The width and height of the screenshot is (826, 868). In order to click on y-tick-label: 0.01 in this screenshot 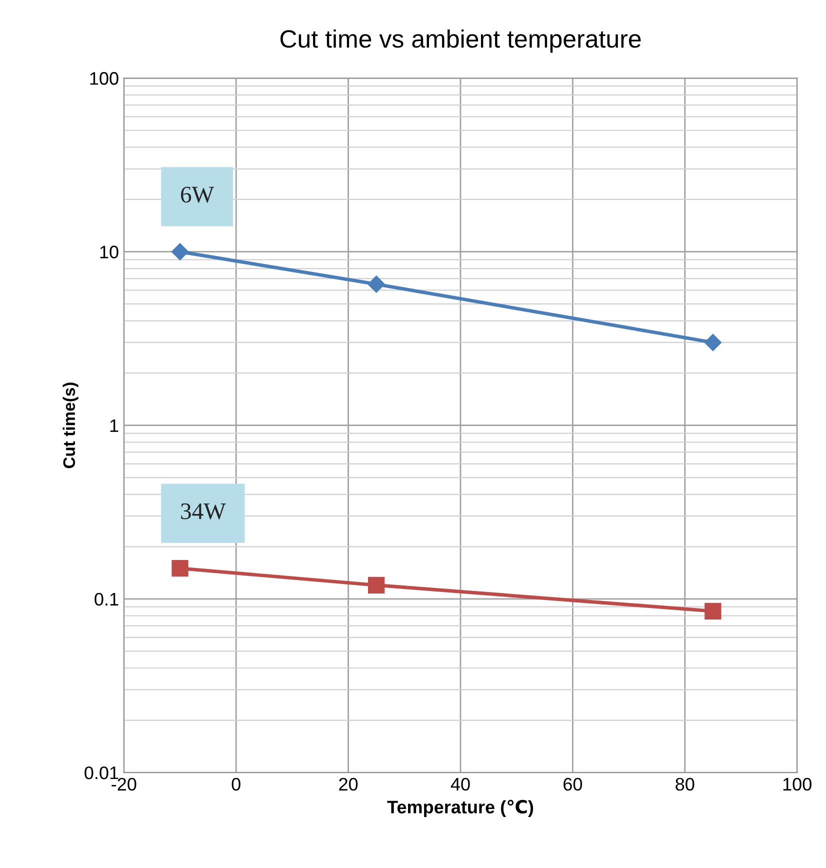, I will do `click(101, 773)`.